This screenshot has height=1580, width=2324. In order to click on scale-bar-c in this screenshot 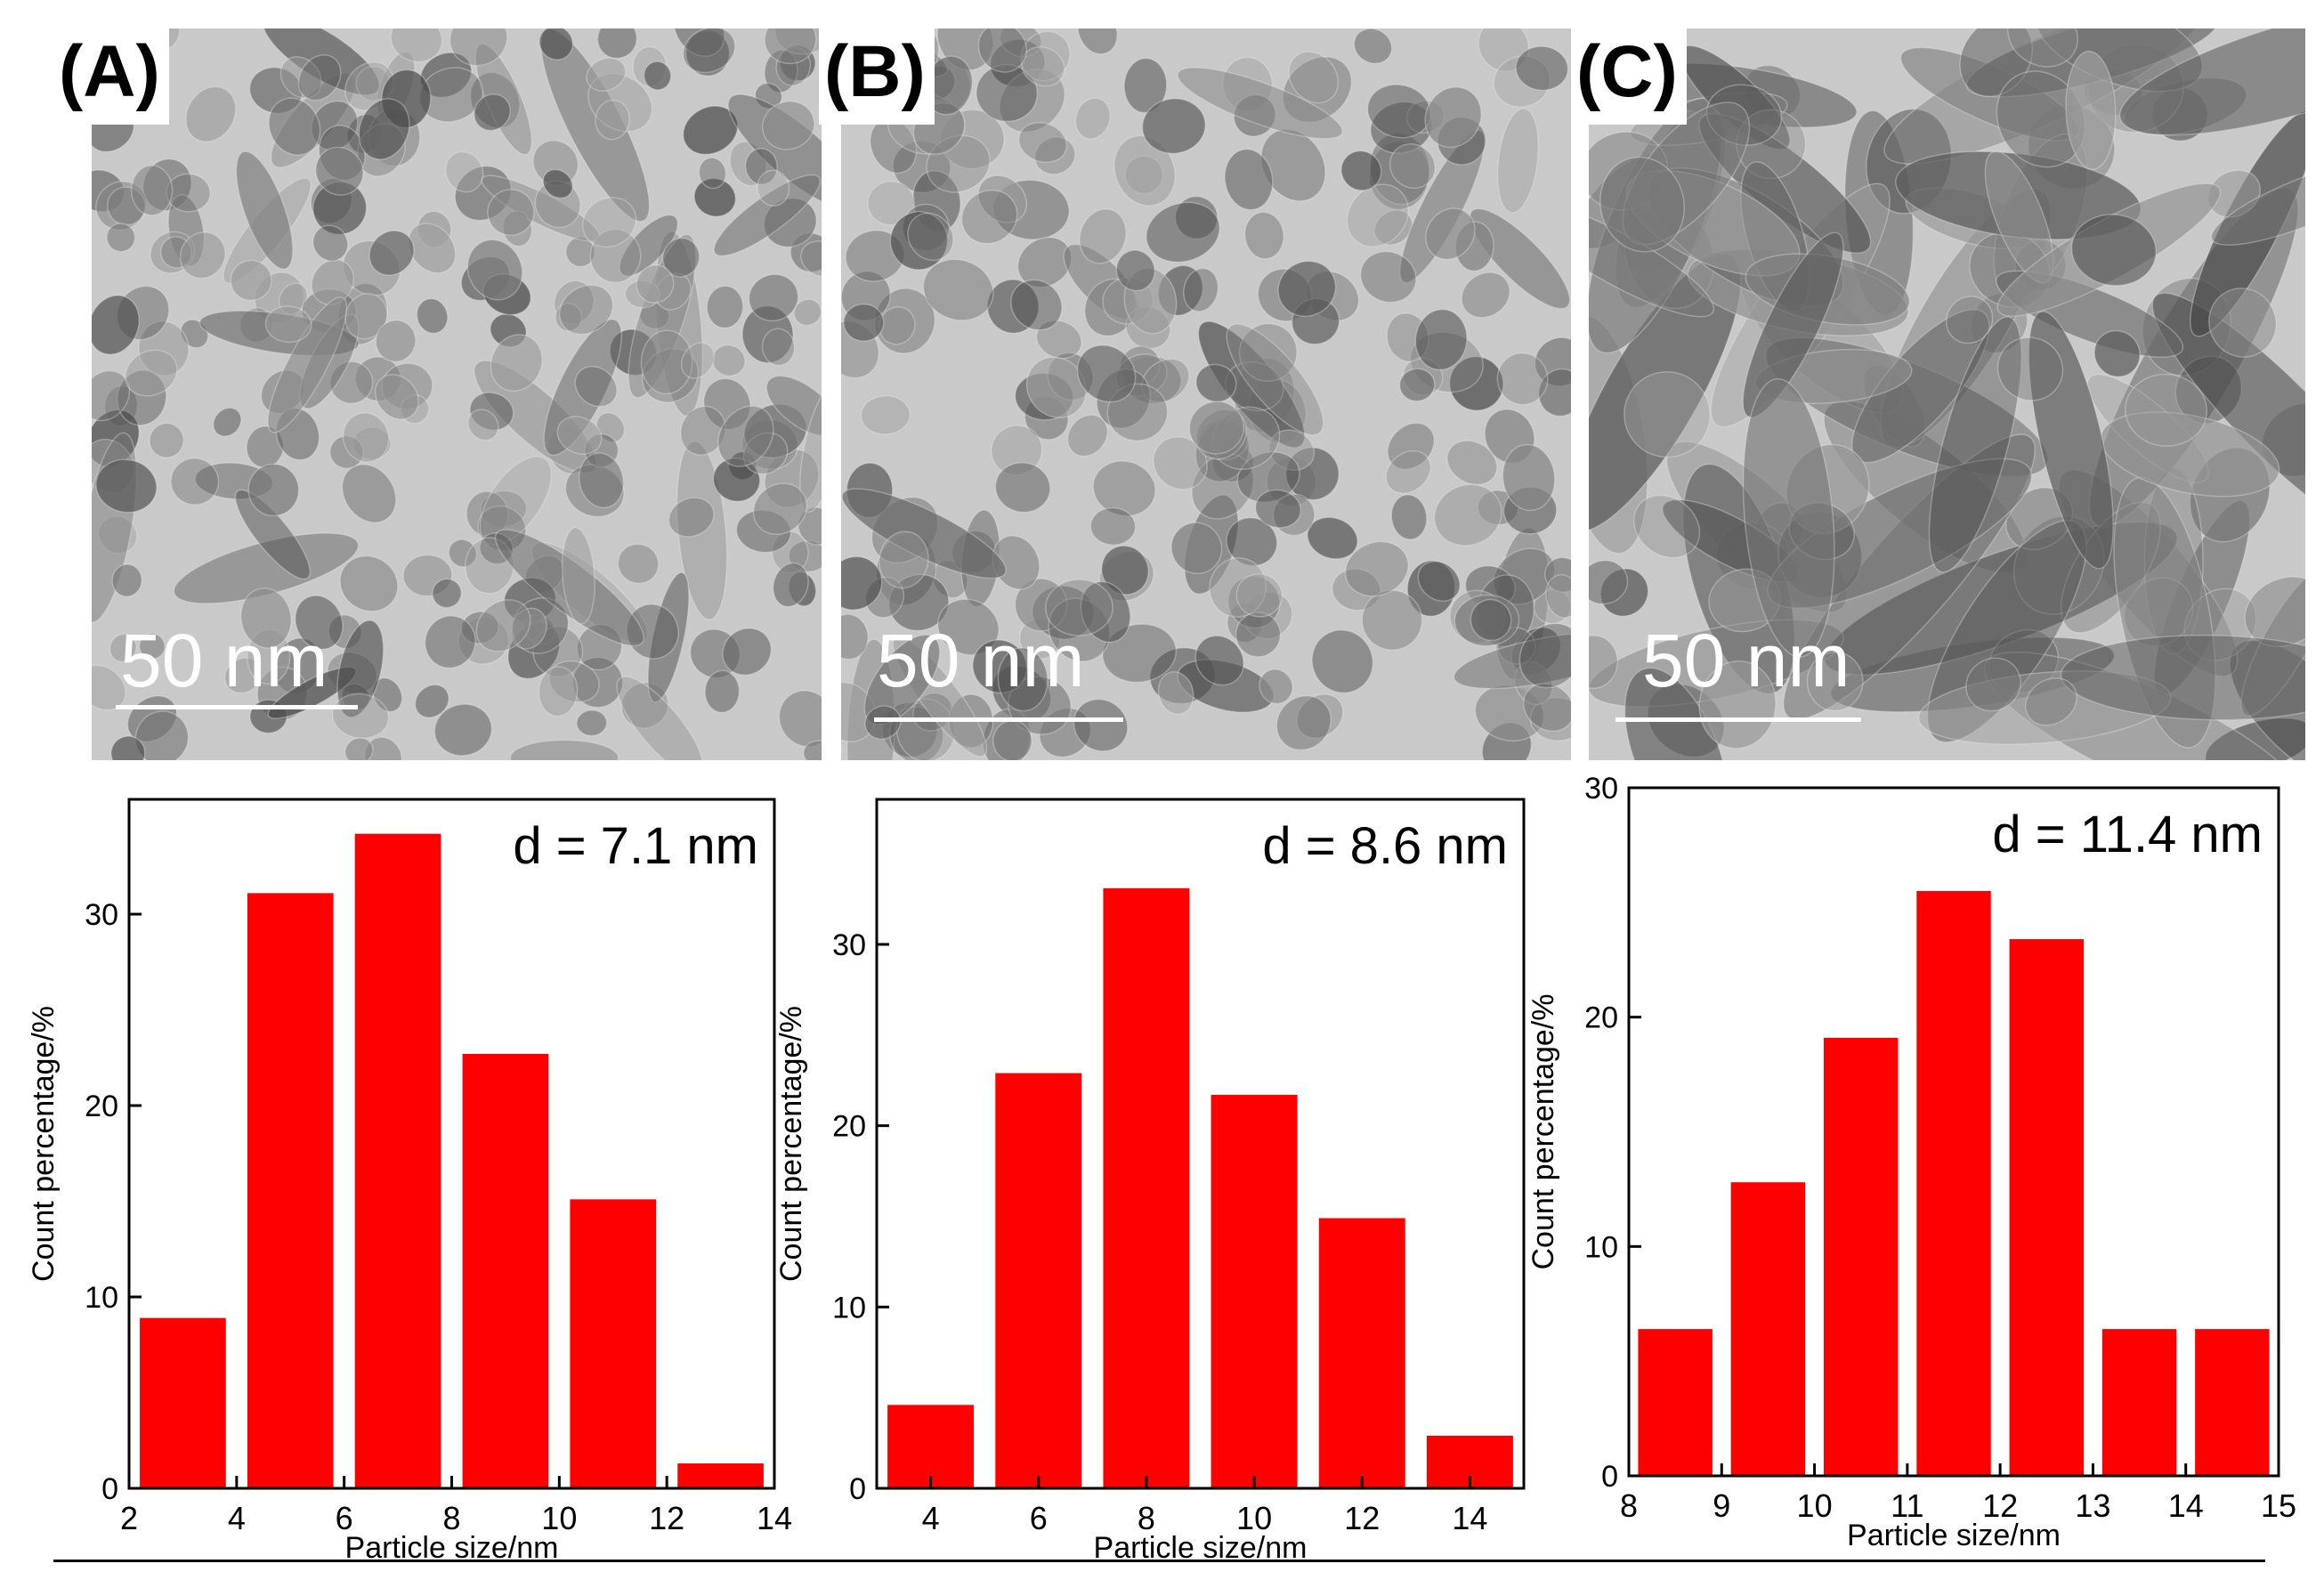, I will do `click(1738, 719)`.